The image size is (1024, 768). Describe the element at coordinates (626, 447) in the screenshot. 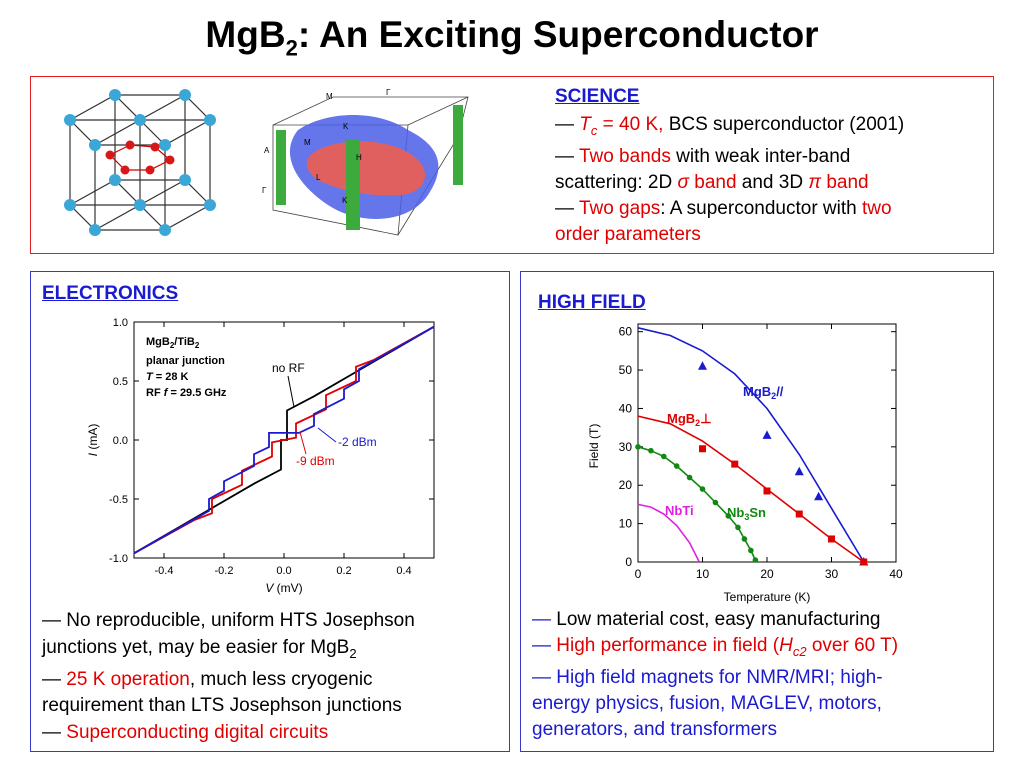

I see `hc2-y-tick-label: 30` at that location.